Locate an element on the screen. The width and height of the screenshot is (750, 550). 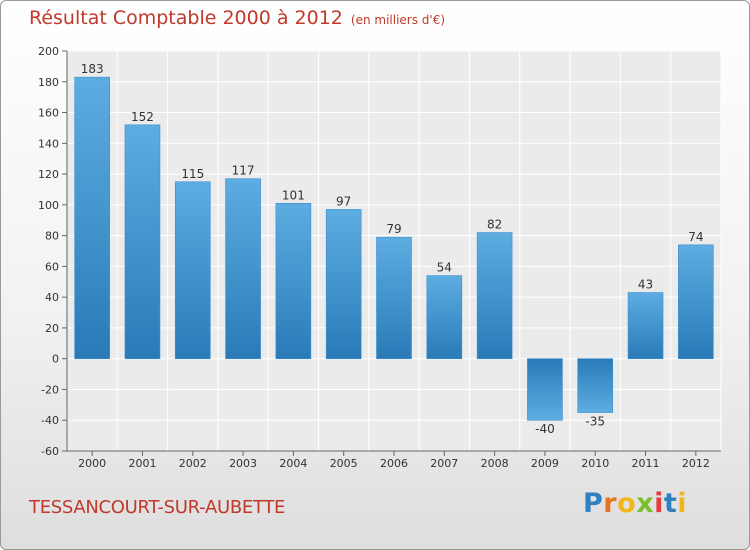
x-tick-label: 2011 is located at coordinates (646, 463).